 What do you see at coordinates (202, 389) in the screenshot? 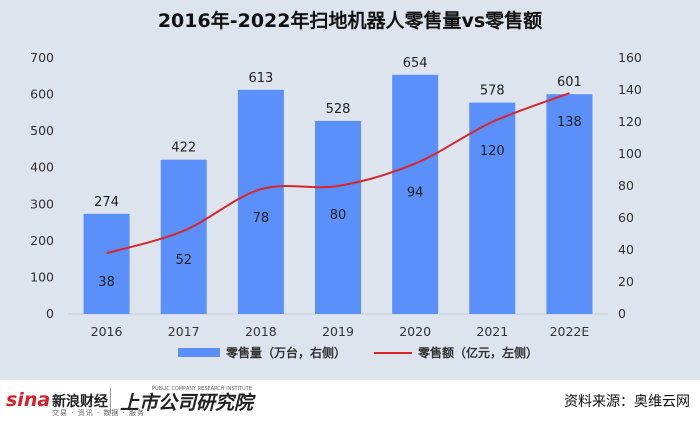
I see `institute-logo-en: PUBLIC COMPANY RESEARCH INSTITUTE` at bounding box center [202, 389].